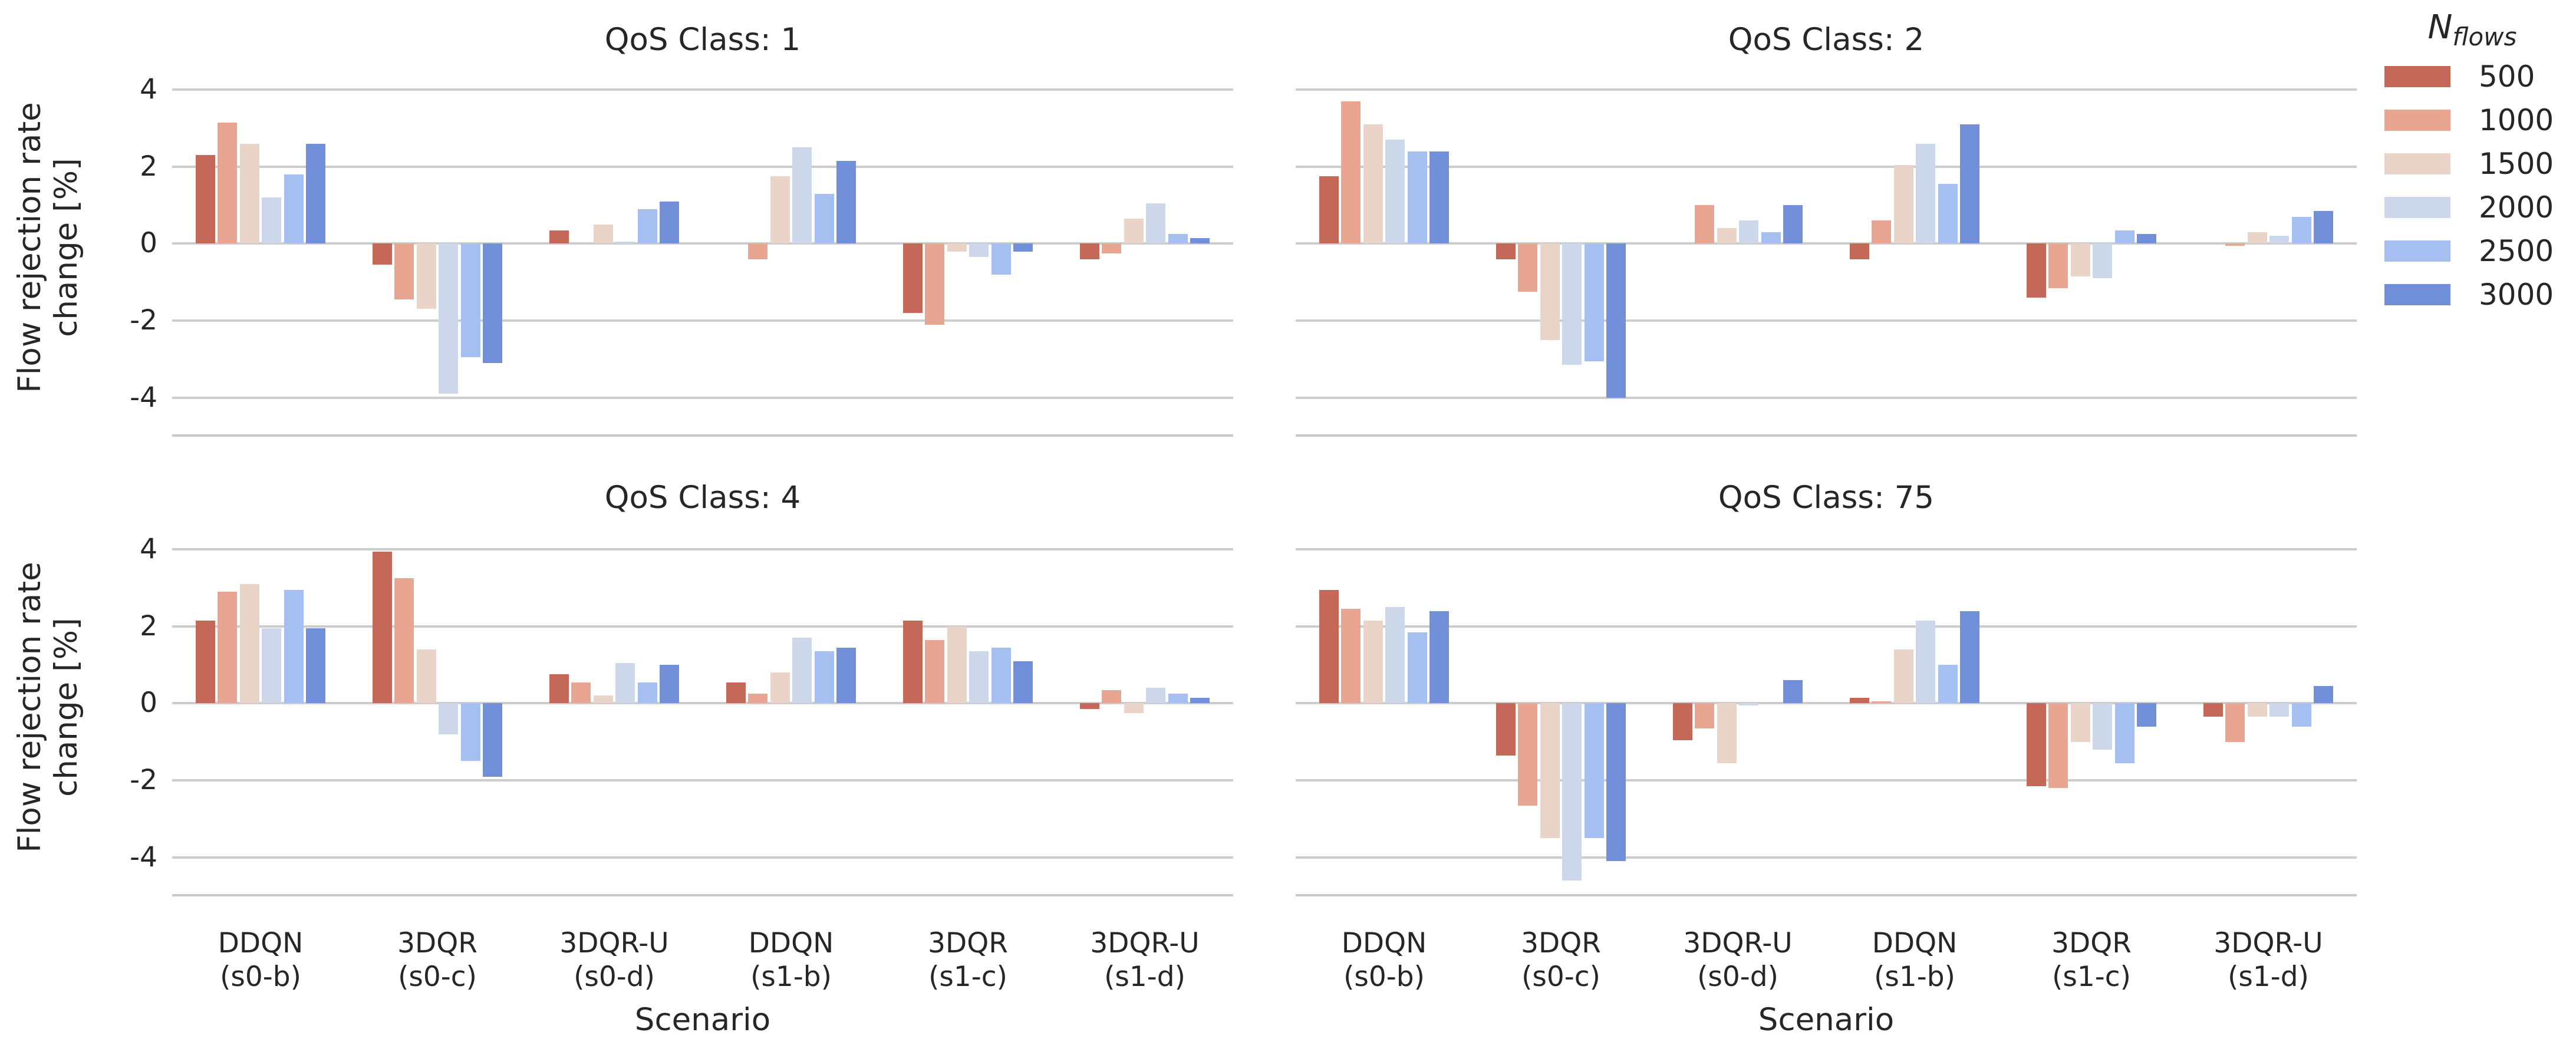 This screenshot has width=2576, height=1052. What do you see at coordinates (249, 644) in the screenshot?
I see `bar-1500-ddqn-s0-b` at bounding box center [249, 644].